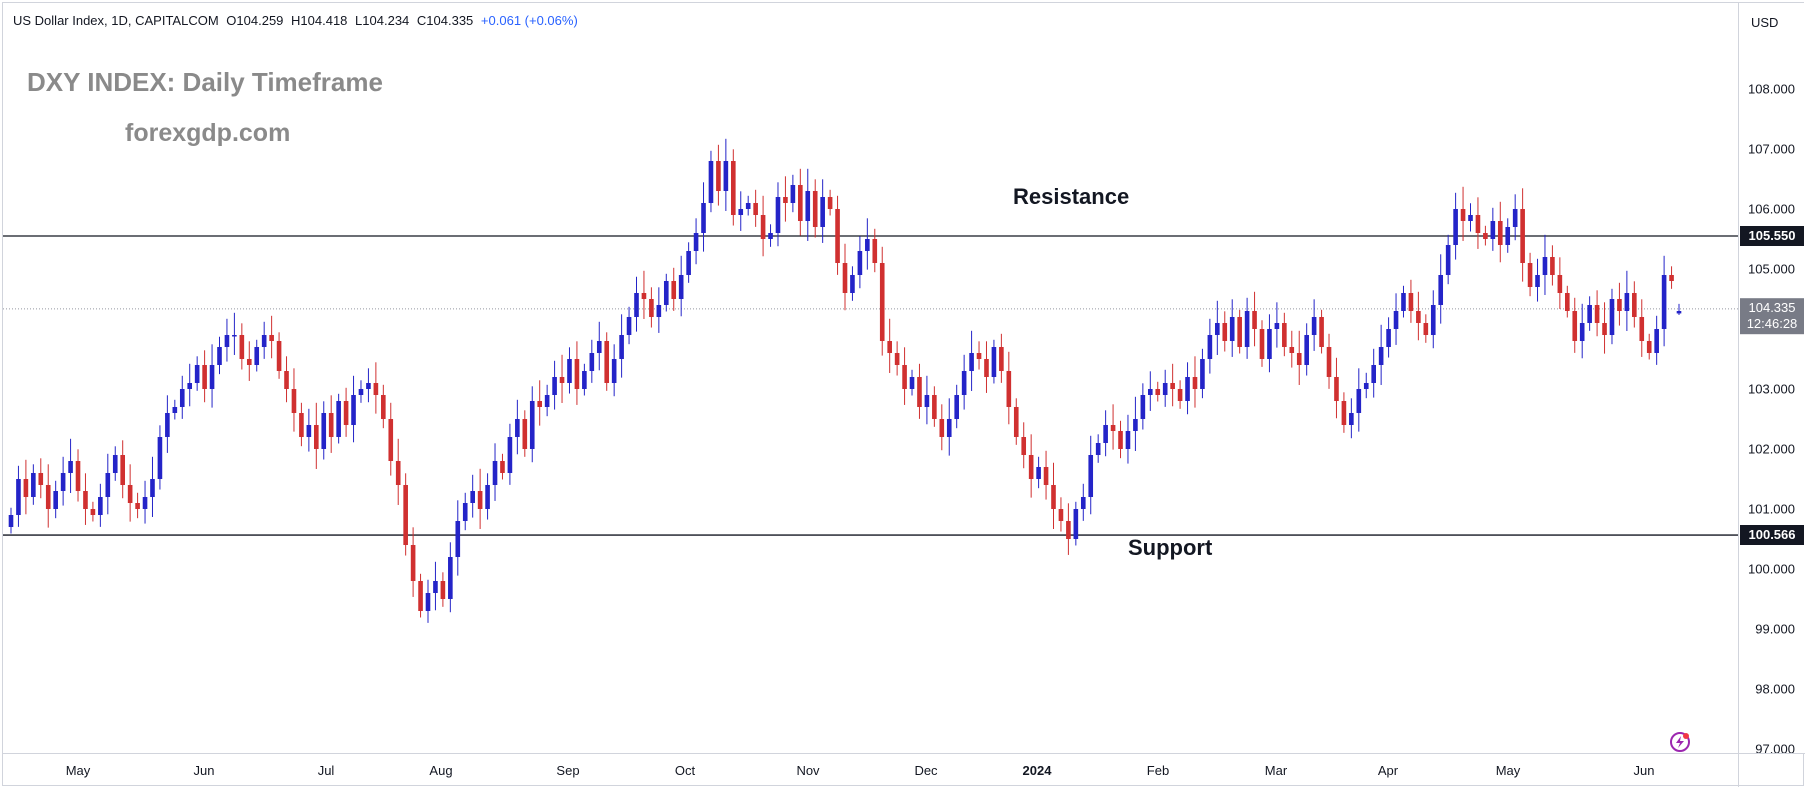 The image size is (1808, 790). Describe the element at coordinates (1771, 770) in the screenshot. I see `scale-corner` at that location.